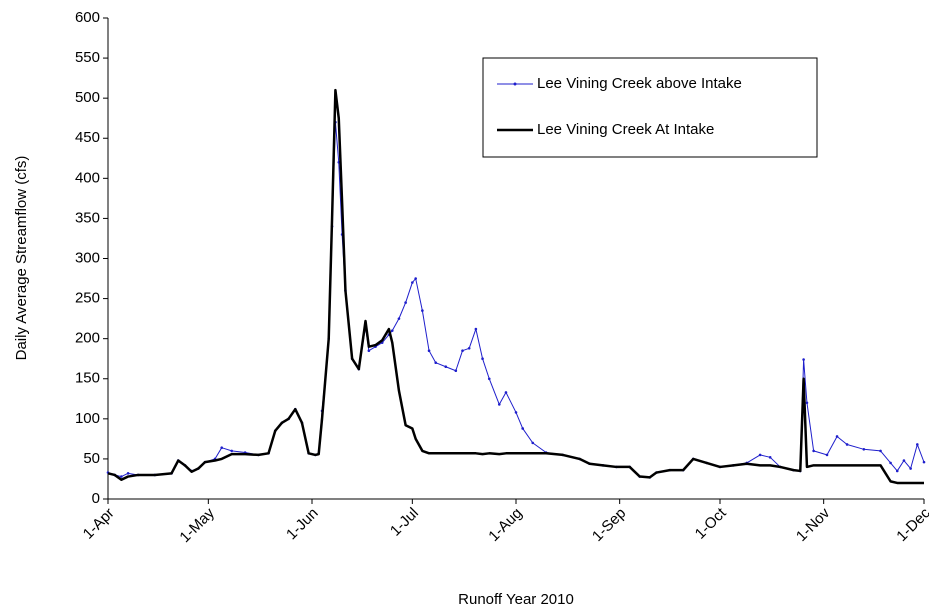 The image size is (929, 611). Describe the element at coordinates (87, 418) in the screenshot. I see `y-tick-label: 100` at that location.